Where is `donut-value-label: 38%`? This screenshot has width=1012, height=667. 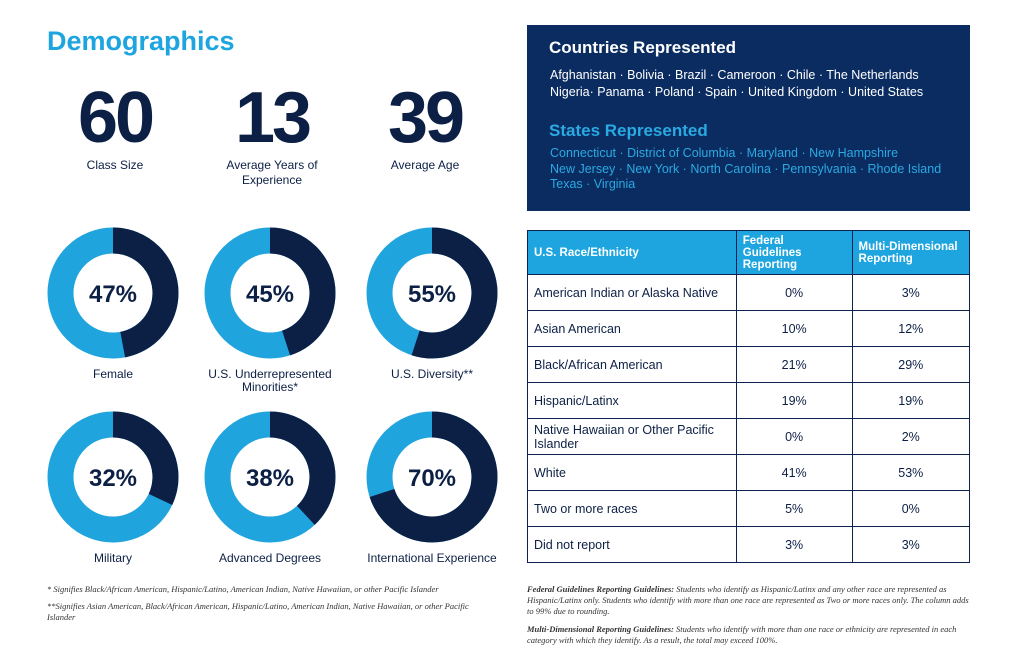 donut-value-label: 38% is located at coordinates (270, 478).